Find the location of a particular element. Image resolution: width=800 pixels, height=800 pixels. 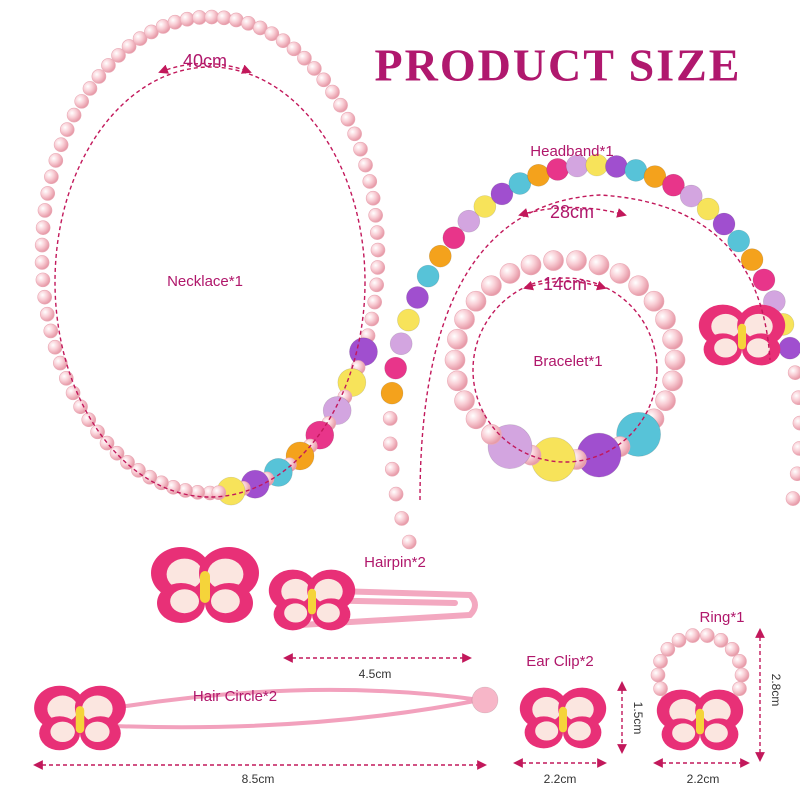

product-label: Hairpin*2 is located at coordinates (395, 562).